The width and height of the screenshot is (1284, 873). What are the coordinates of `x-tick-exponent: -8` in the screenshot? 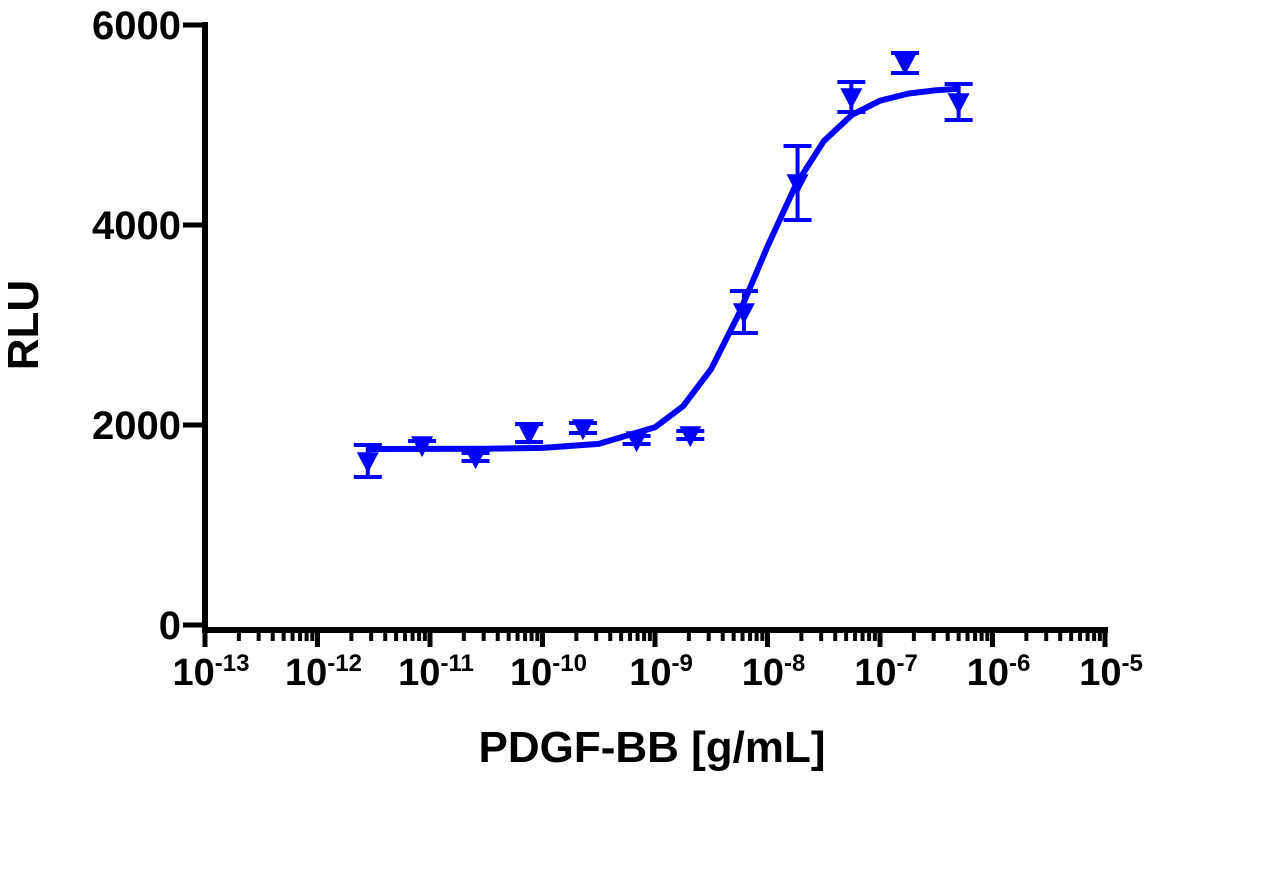 It's located at (794, 663).